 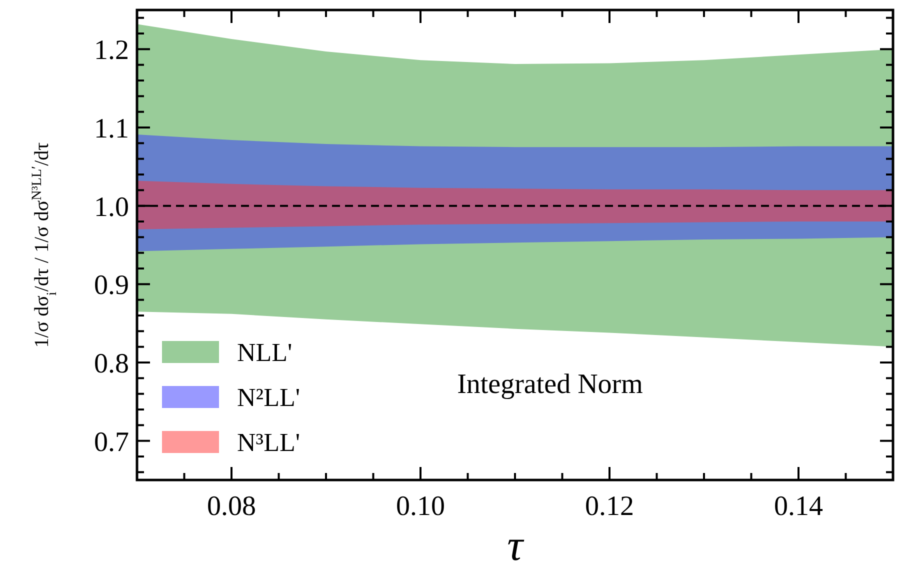 I want to click on y-tick-label: 0.8, so click(x=111, y=364).